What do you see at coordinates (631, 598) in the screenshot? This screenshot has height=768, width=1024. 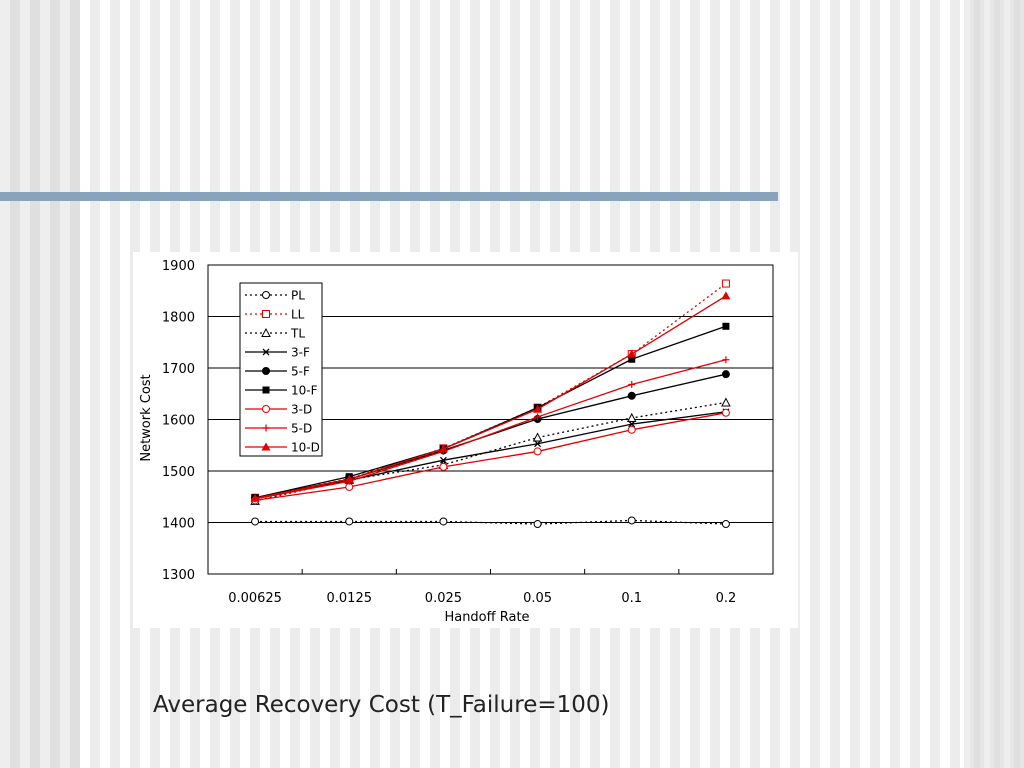 I see `x-tick-label: 0.1` at bounding box center [631, 598].